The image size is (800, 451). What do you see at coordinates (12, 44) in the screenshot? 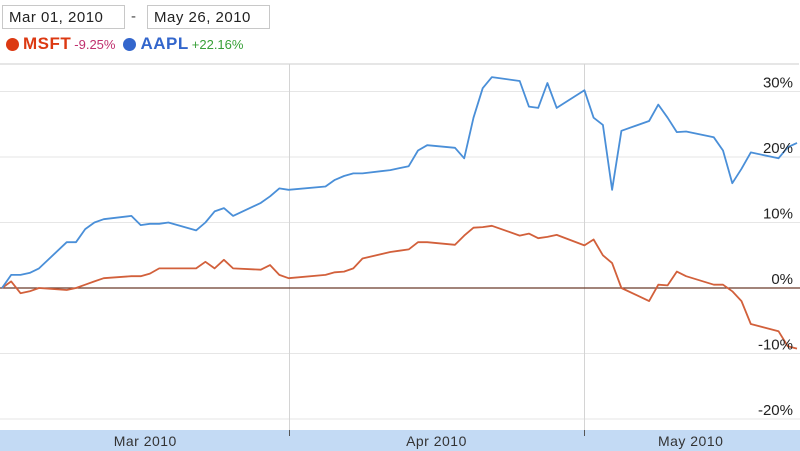
I see `msft-dot-icon` at bounding box center [12, 44].